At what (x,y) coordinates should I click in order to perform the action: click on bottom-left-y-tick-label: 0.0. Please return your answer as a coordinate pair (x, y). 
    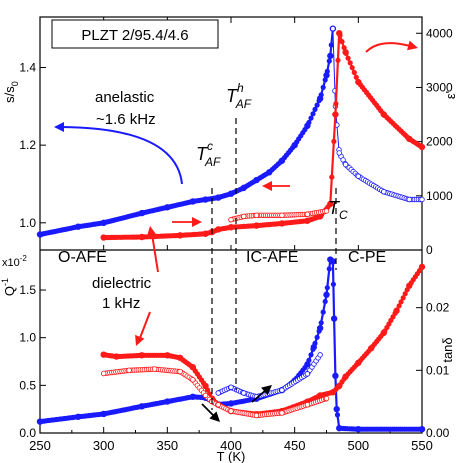
    Looking at the image, I should click on (27, 433).